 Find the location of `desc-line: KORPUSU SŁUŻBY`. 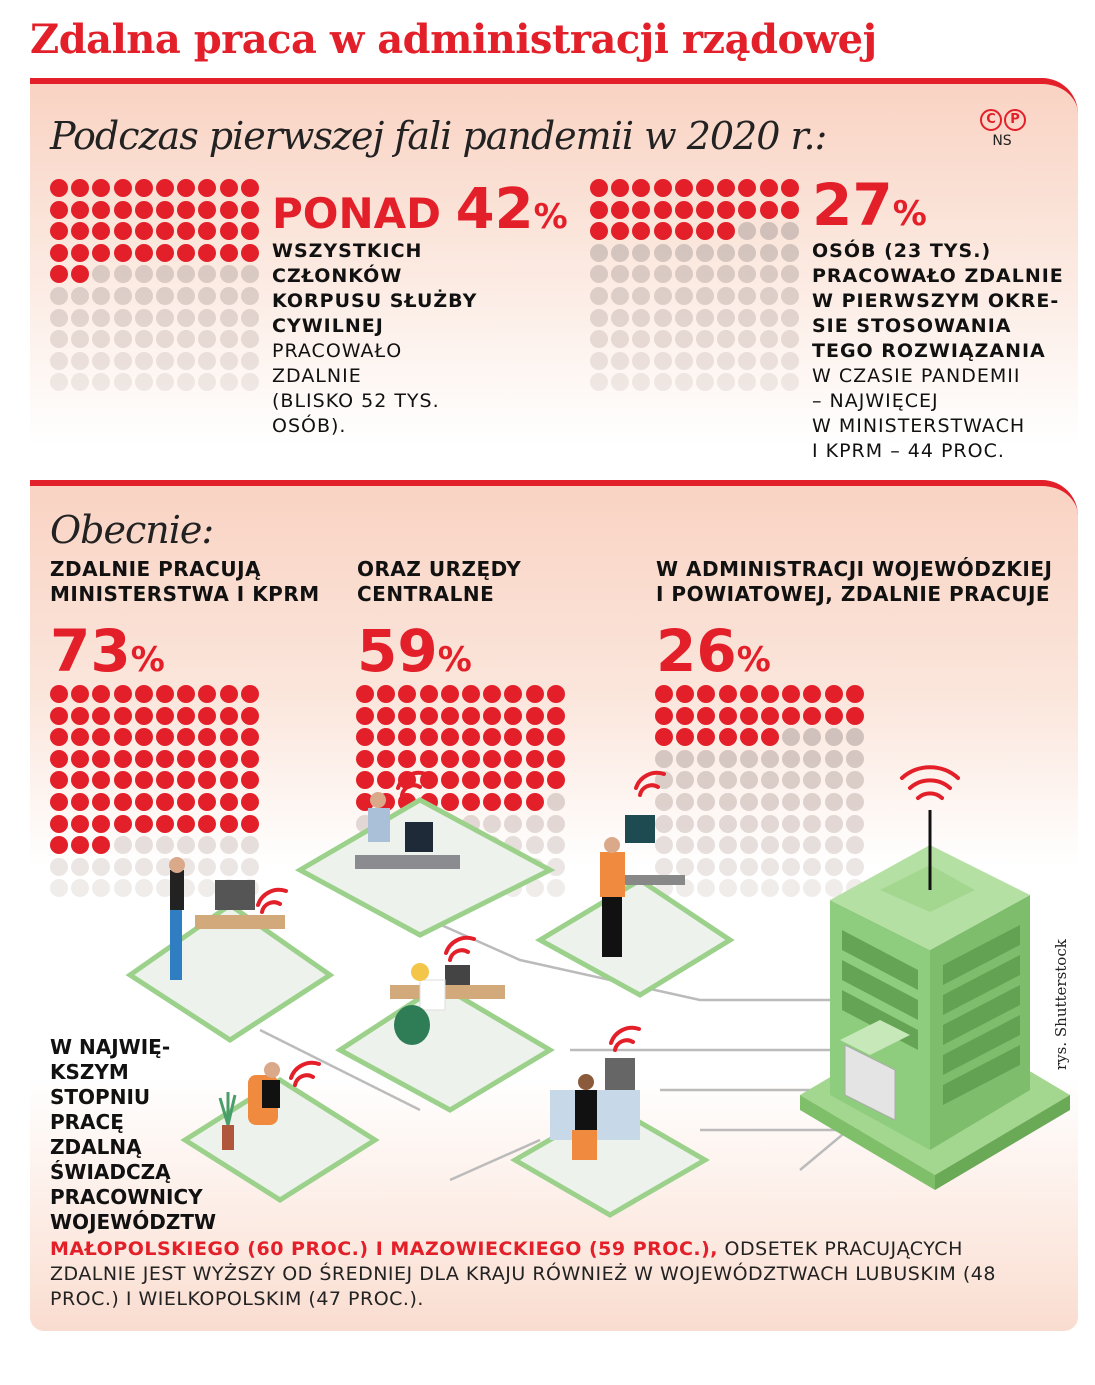

desc-line: KORPUSU SŁUŻBY is located at coordinates (375, 301).